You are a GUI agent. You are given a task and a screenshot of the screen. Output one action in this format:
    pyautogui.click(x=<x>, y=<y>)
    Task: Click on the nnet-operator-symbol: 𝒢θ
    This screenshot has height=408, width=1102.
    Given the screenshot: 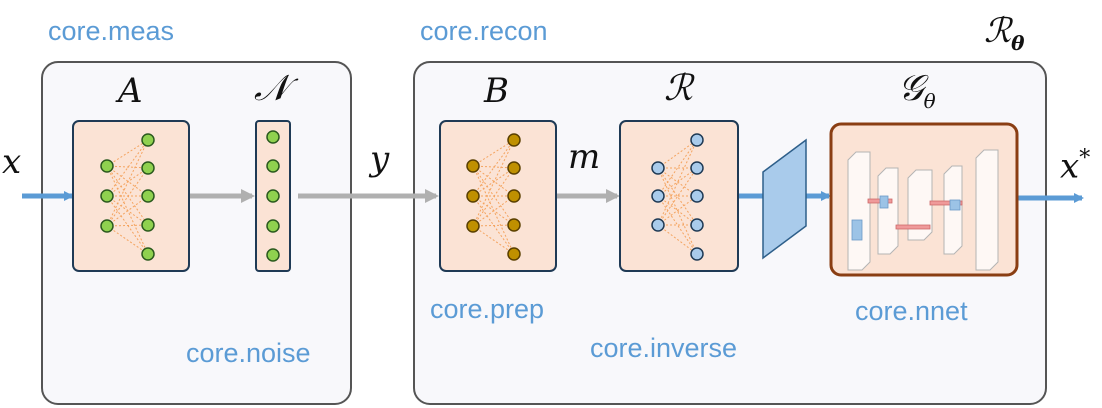 What is the action you would take?
    pyautogui.click(x=917, y=91)
    